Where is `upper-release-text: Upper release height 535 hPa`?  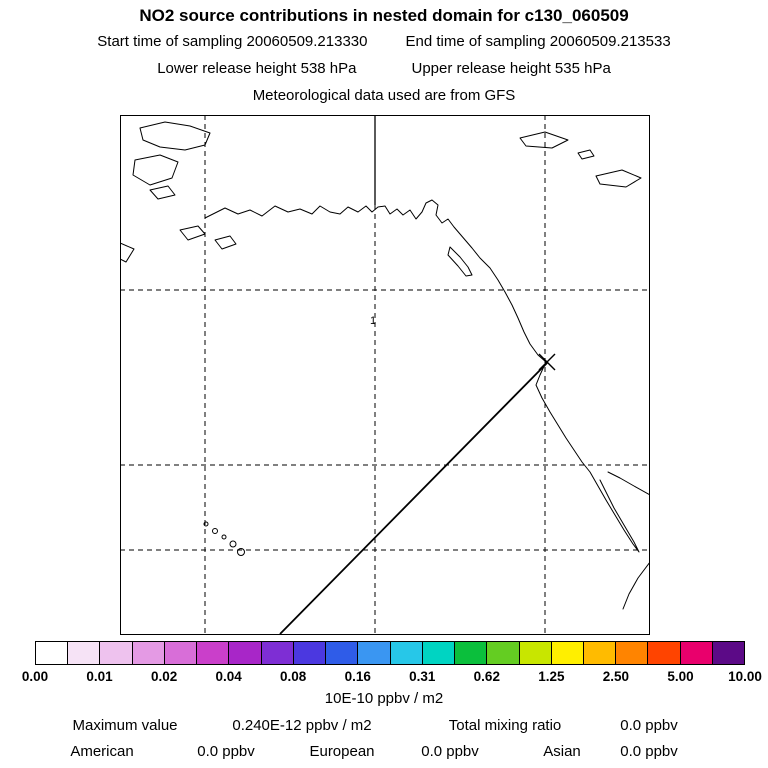 upper-release-text: Upper release height 535 hPa is located at coordinates (511, 68).